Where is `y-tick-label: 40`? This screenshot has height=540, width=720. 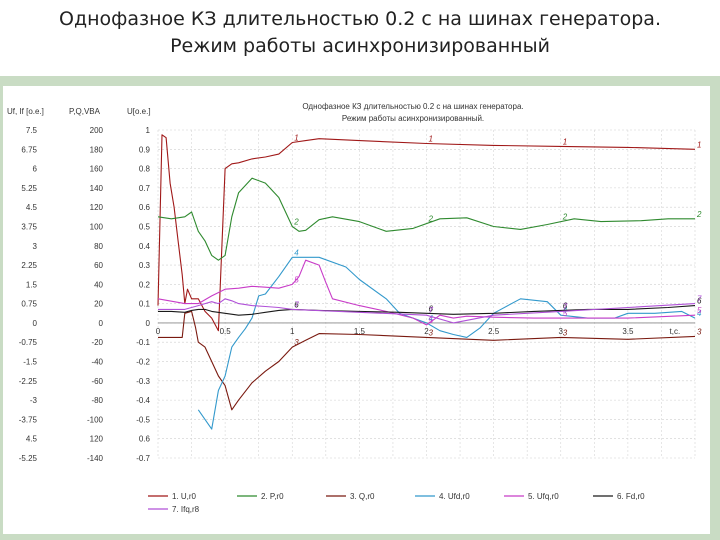 y-tick-label: 40 is located at coordinates (98, 284).